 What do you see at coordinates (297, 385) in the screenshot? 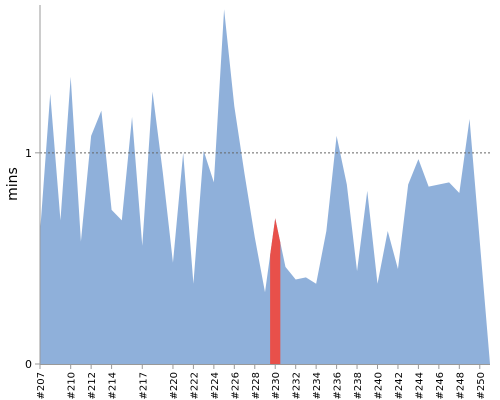
I see `x-tick-label: #232` at bounding box center [297, 385].